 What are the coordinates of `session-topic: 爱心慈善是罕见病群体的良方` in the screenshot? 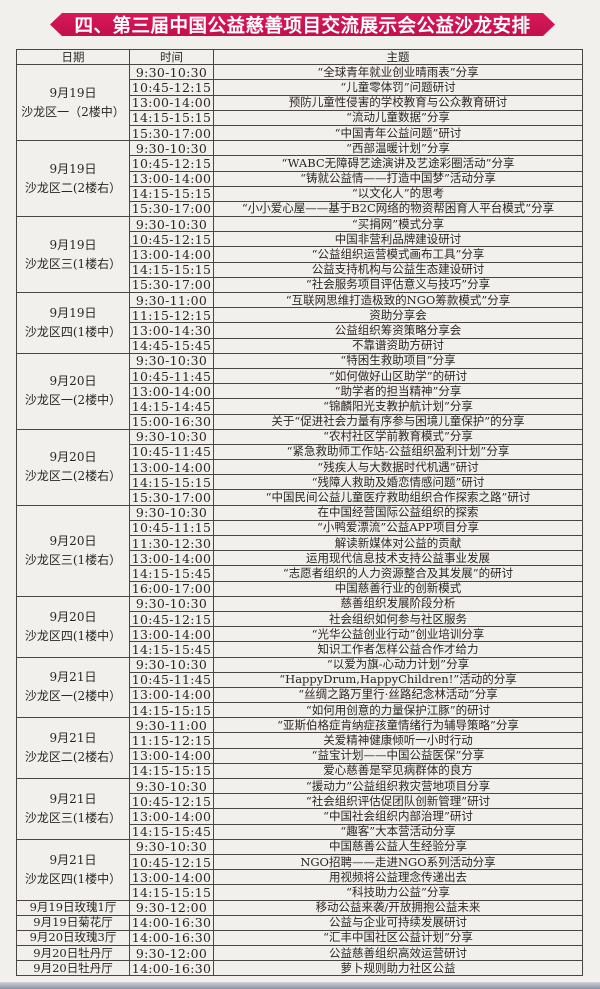 It's located at (398, 771).